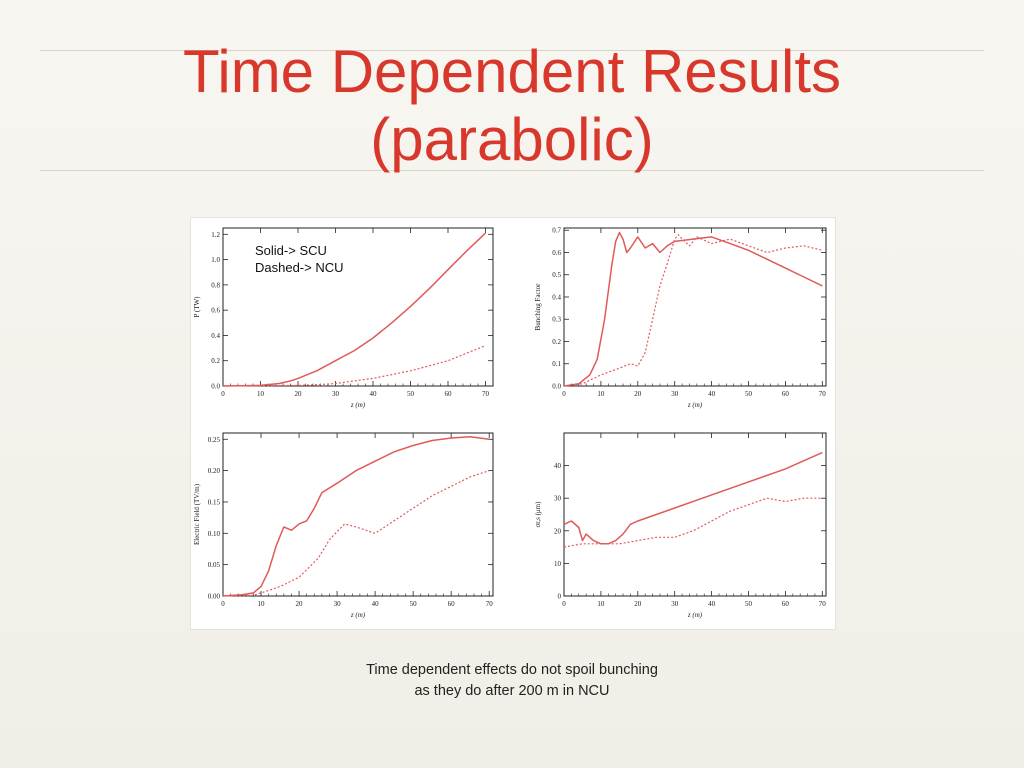 This screenshot has height=768, width=1024. What do you see at coordinates (291, 250) in the screenshot?
I see `legend-entry: Solid-> SCU` at bounding box center [291, 250].